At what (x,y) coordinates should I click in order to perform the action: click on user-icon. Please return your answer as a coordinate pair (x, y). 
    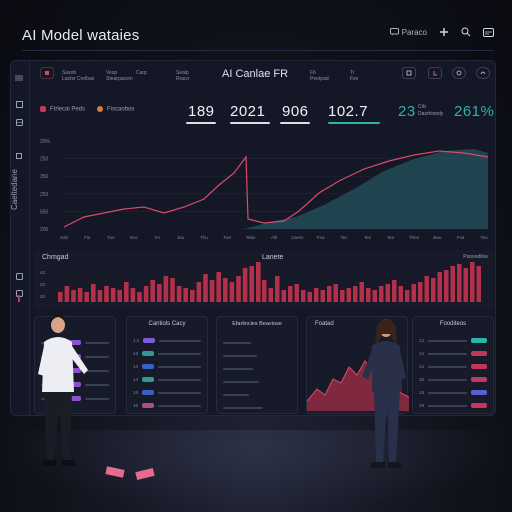
    Looking at the image, I should click on (19, 298).